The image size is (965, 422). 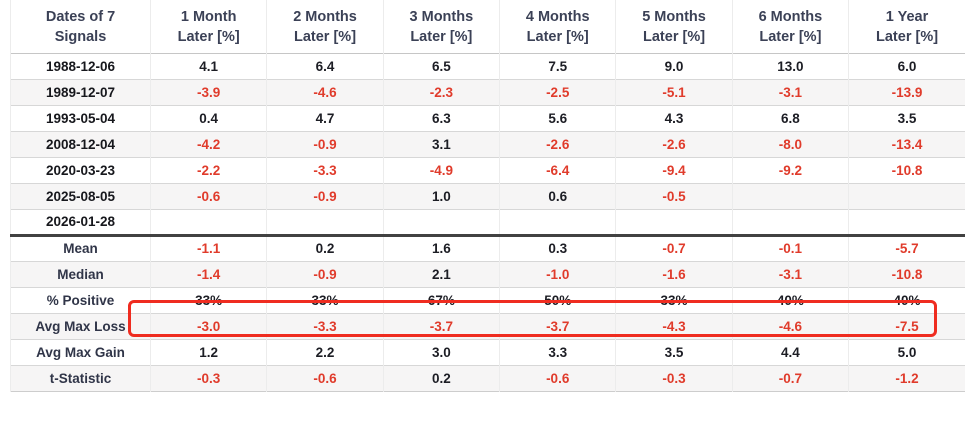 I want to click on cell: 2.1, so click(x=441, y=274).